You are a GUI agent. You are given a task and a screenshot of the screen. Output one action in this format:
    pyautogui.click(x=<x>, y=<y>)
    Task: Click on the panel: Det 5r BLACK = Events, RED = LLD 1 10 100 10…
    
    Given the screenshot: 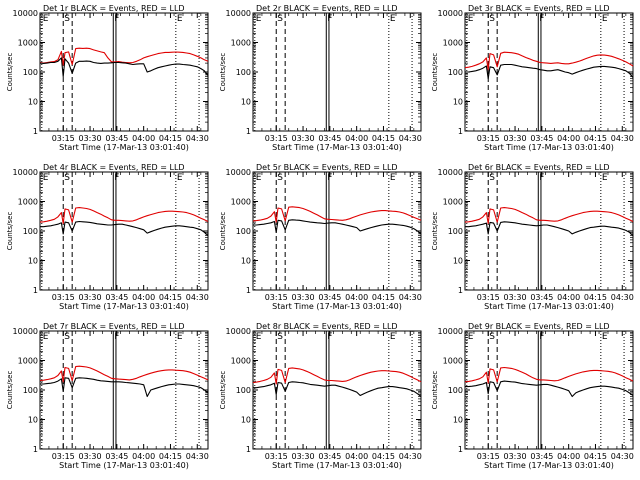 What is the action you would take?
    pyautogui.click(x=320, y=237)
    